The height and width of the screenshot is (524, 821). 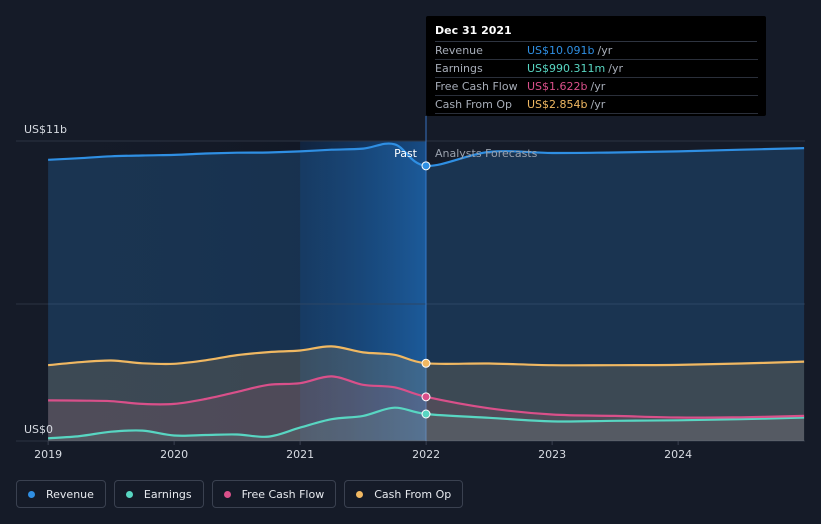 What do you see at coordinates (167, 494) in the screenshot?
I see `legend-label: Earnings` at bounding box center [167, 494].